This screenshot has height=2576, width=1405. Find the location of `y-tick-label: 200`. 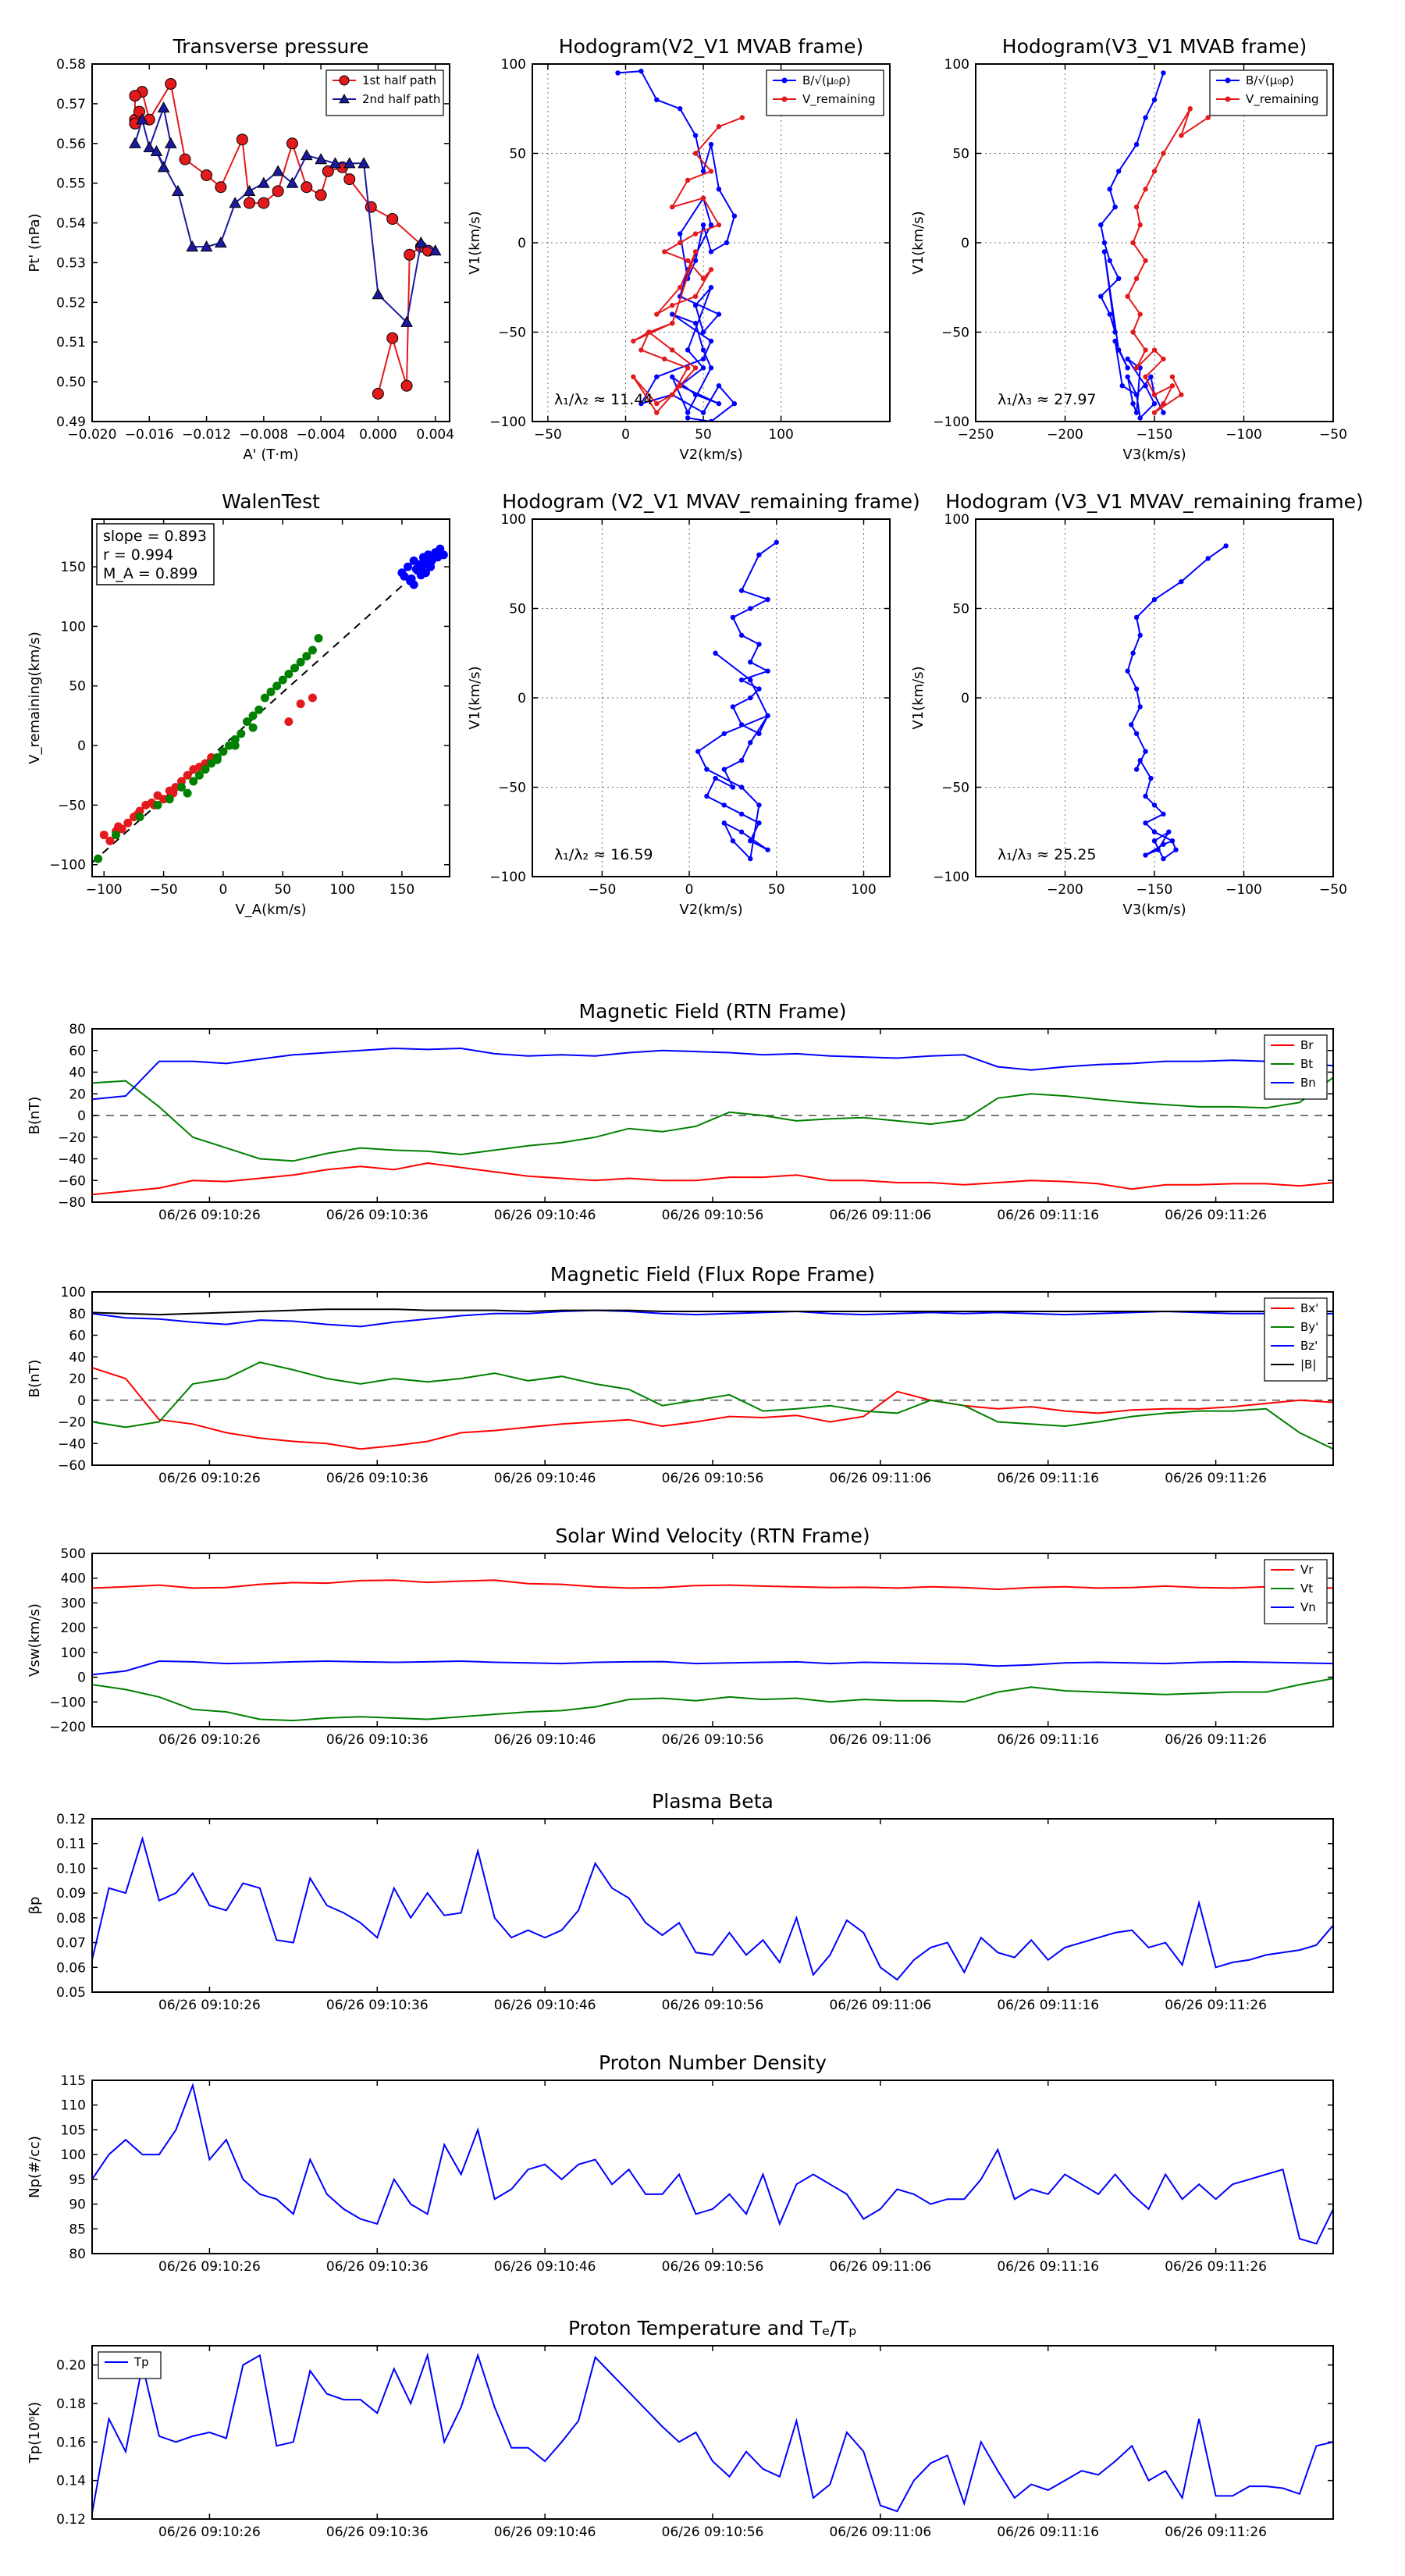

y-tick-label: 200 is located at coordinates (73, 1628).